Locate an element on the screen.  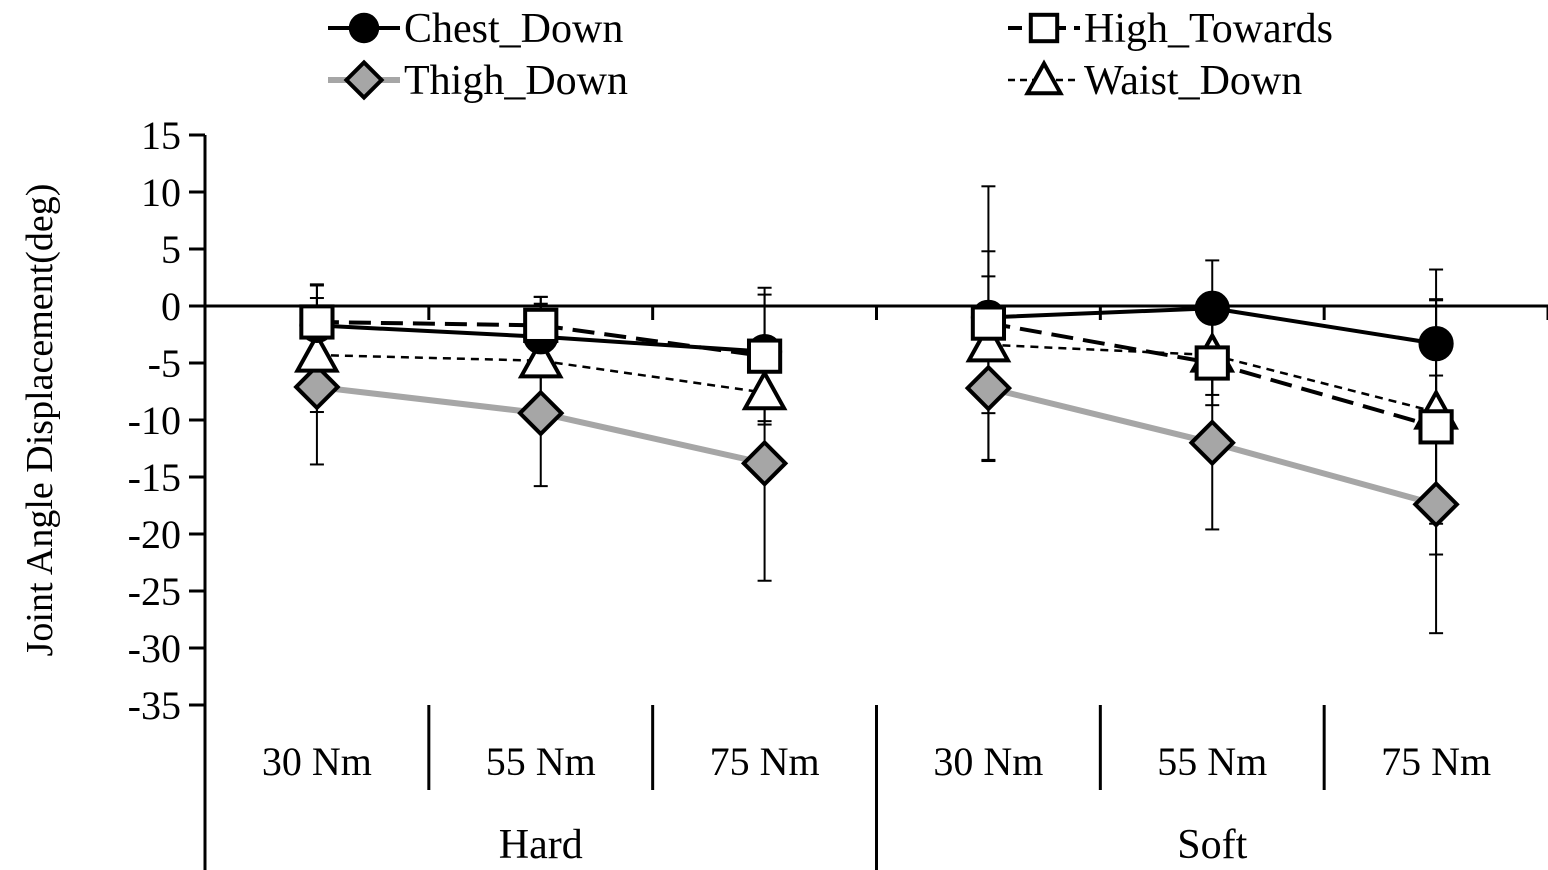
group-label: Soft is located at coordinates (1212, 845).